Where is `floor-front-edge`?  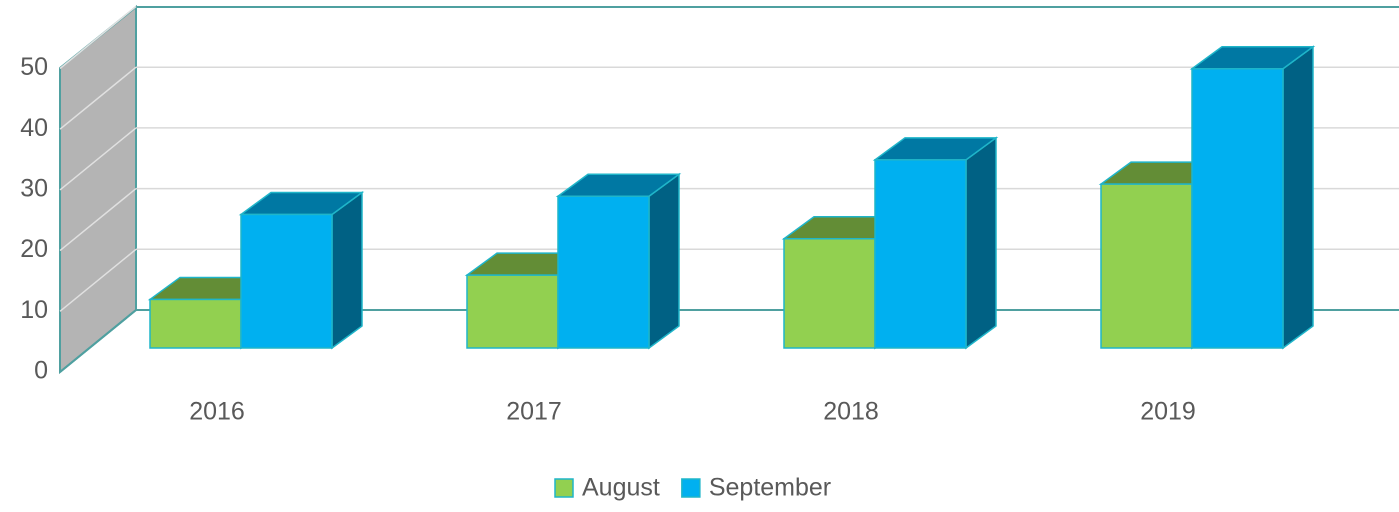
floor-front-edge is located at coordinates (98, 341).